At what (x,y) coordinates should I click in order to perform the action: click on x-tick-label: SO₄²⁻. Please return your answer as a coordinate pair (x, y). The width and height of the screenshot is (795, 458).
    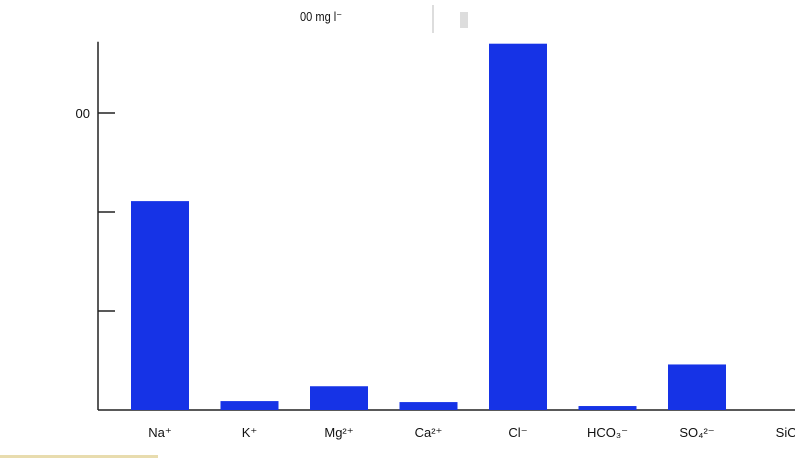
    Looking at the image, I should click on (696, 432).